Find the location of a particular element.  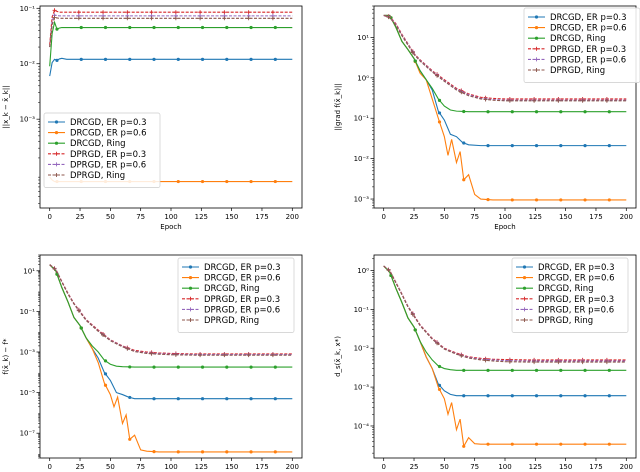

legend-label: DRCGD, ER p=0.3 is located at coordinates (108, 123).